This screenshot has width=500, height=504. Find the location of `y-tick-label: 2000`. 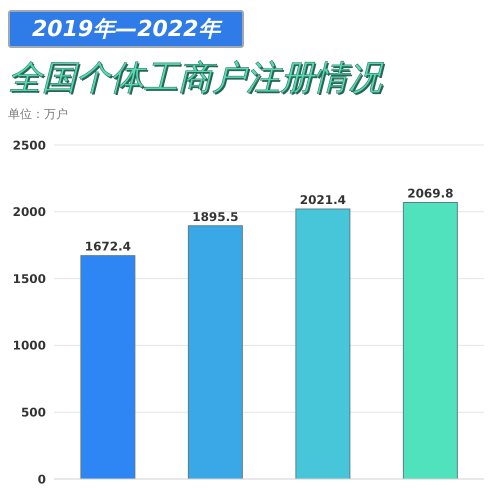

y-tick-label: 2000 is located at coordinates (29, 212).